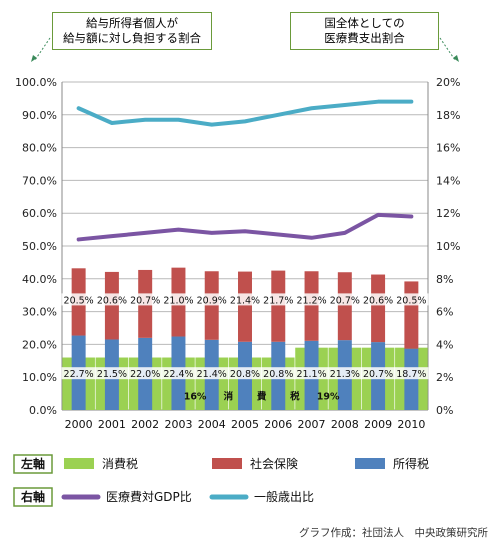  Describe the element at coordinates (345, 424) in the screenshot. I see `x-tick-label: 2008` at that location.